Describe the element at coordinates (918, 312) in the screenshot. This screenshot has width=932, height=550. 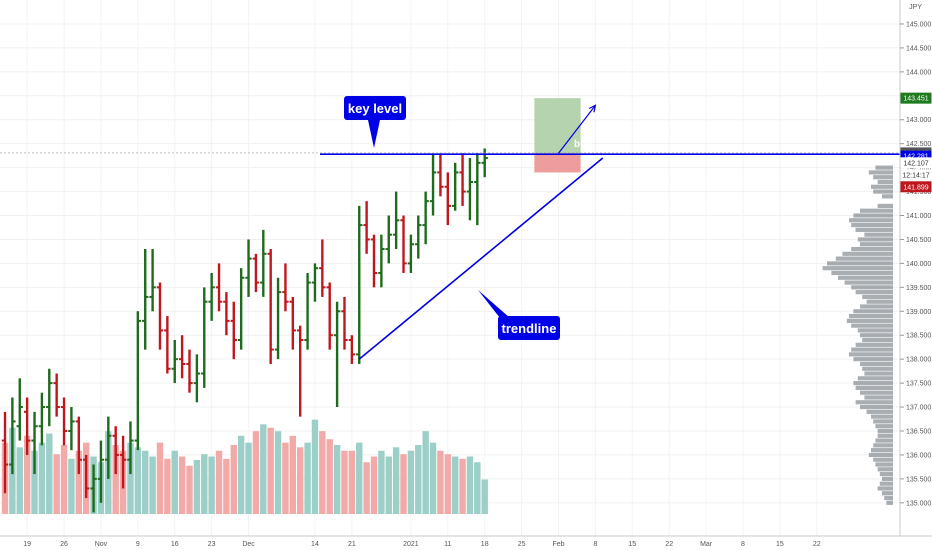
I see `y-tick-label: 139.000` at that location.